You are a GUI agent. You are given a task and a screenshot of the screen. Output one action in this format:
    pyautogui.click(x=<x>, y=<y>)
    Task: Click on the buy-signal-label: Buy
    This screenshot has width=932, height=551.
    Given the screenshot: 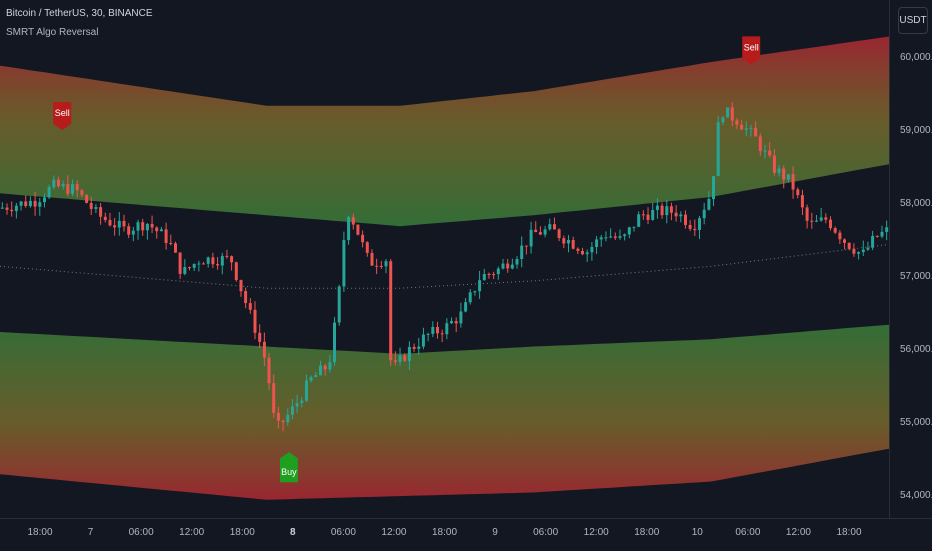 What is the action you would take?
    pyautogui.click(x=289, y=472)
    